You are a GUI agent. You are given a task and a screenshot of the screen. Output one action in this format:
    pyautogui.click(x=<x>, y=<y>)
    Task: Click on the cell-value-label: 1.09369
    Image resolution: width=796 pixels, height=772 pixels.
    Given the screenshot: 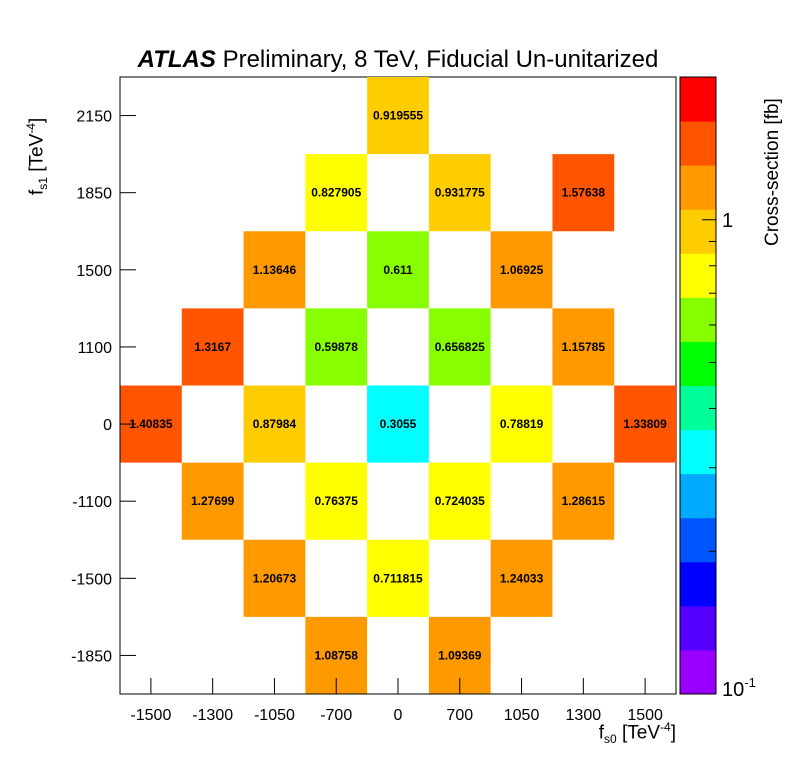 What is the action you would take?
    pyautogui.click(x=460, y=655)
    